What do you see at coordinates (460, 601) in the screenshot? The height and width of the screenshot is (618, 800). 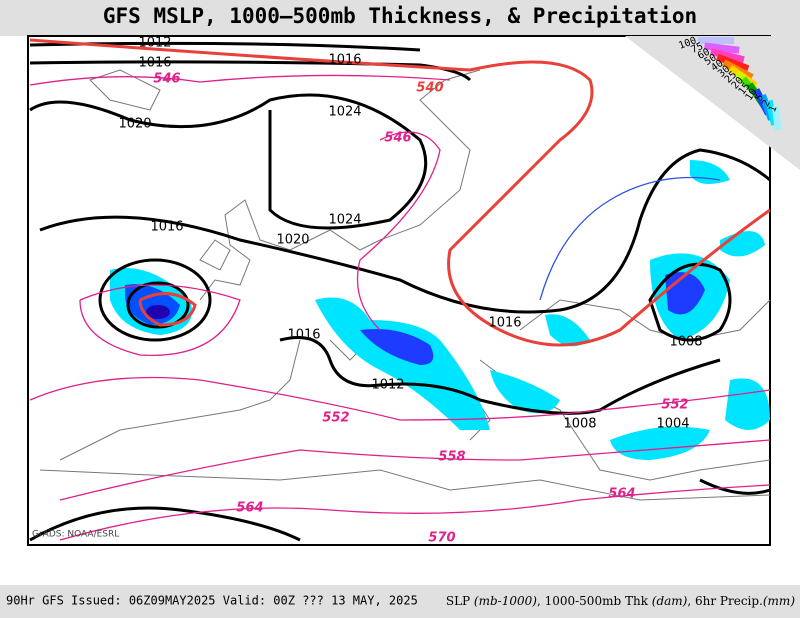 I see `footer-part: SLP` at bounding box center [460, 601].